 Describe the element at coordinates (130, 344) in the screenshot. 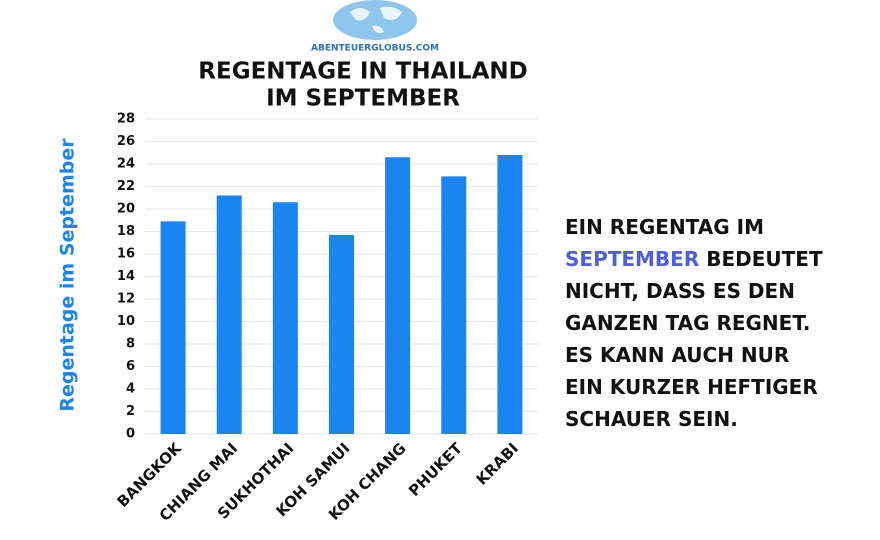

I see `y-tick-label: 8` at that location.